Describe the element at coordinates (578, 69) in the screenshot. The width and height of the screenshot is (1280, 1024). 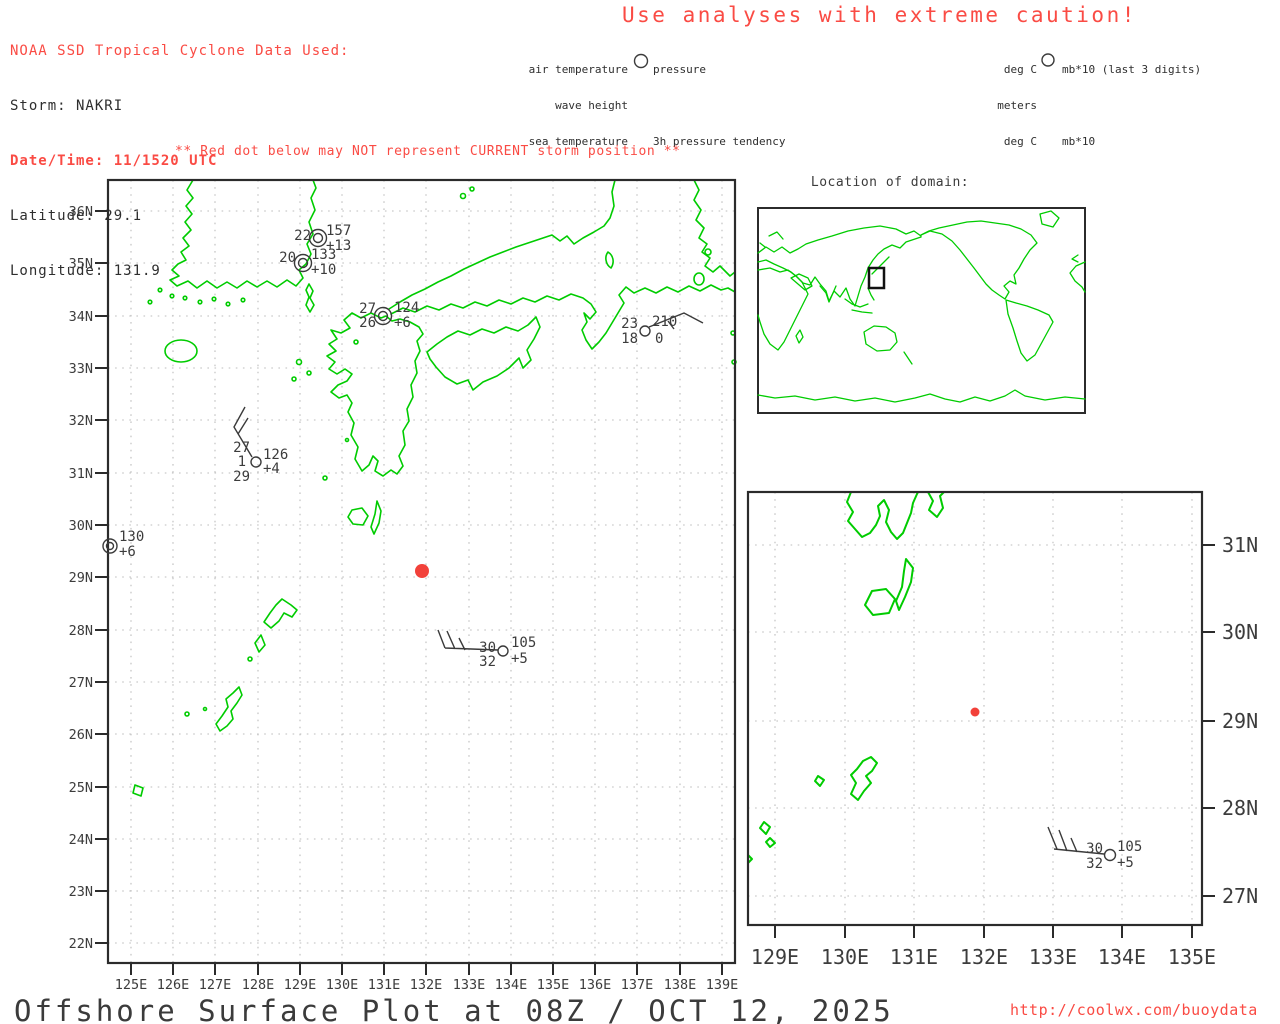
I see `legend-air-temperature: air temperature` at that location.